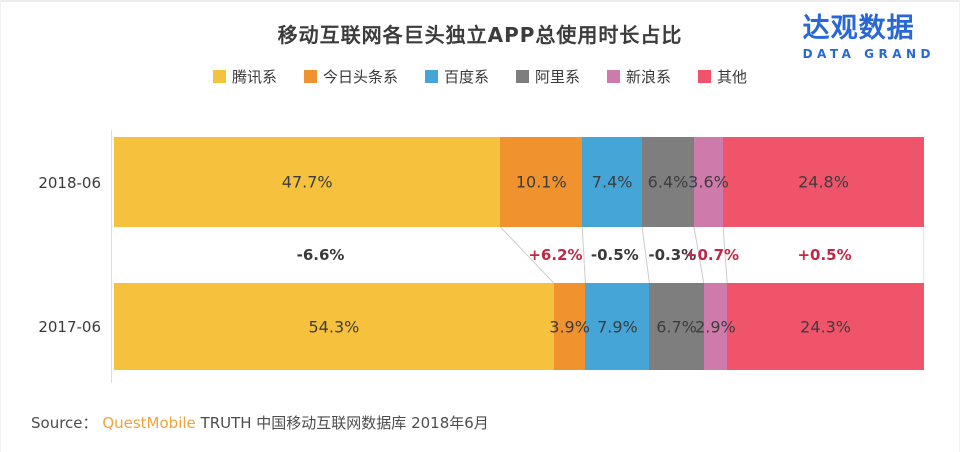  Describe the element at coordinates (466, 77) in the screenshot. I see `legend-label: 百度系` at that location.